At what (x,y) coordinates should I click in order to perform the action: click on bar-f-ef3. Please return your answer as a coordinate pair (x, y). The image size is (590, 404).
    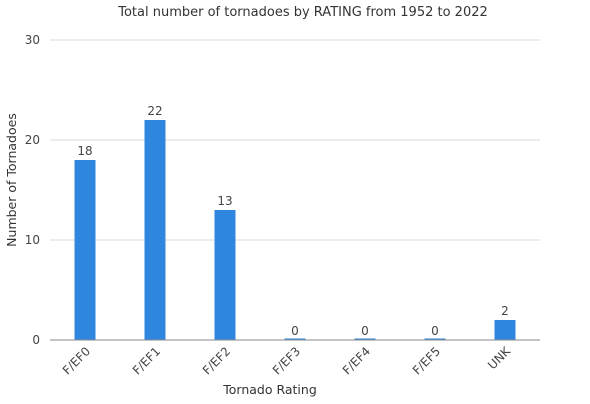
    Looking at the image, I should click on (295, 339).